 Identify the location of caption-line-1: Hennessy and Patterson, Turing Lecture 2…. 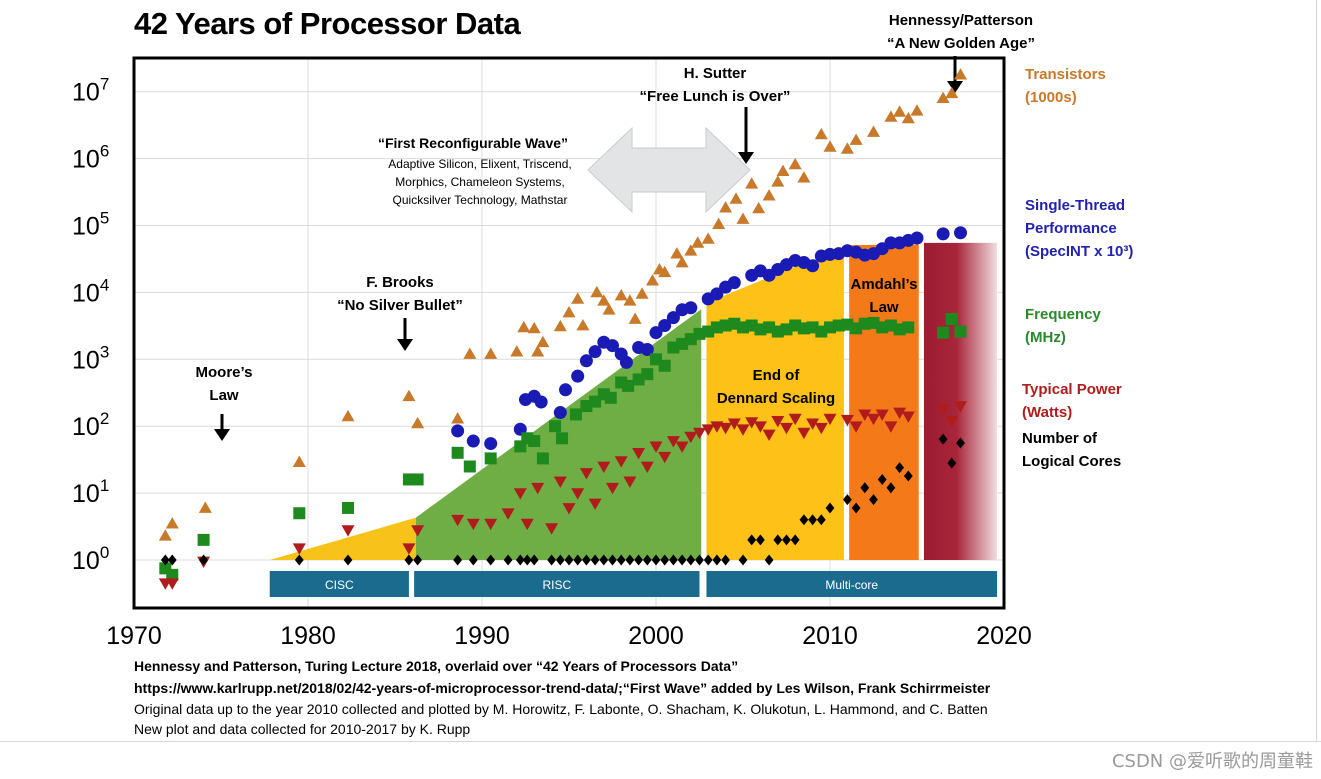
(436, 666).